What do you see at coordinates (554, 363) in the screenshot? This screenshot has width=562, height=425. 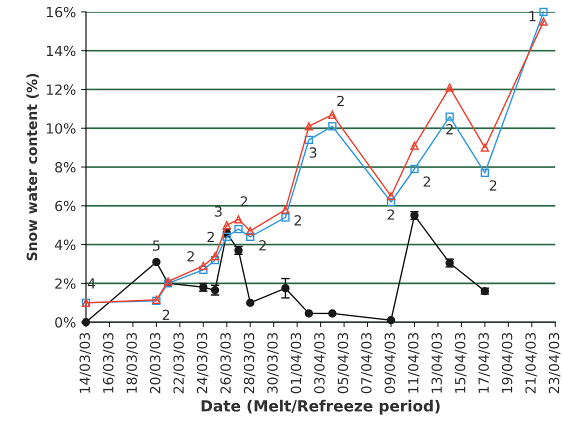 I see `x-tick-label: 23/04/03` at bounding box center [554, 363].